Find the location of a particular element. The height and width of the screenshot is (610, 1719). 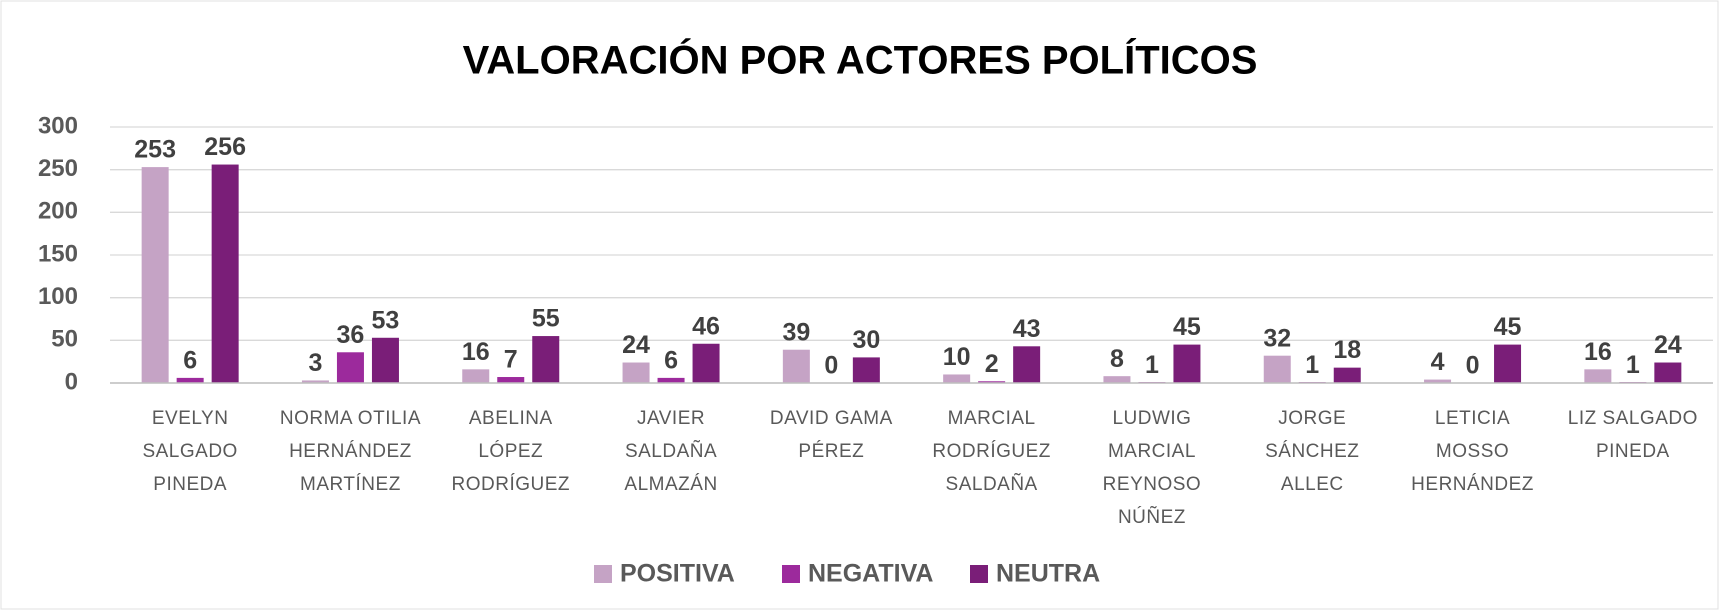

data-label: 10 is located at coordinates (957, 357).